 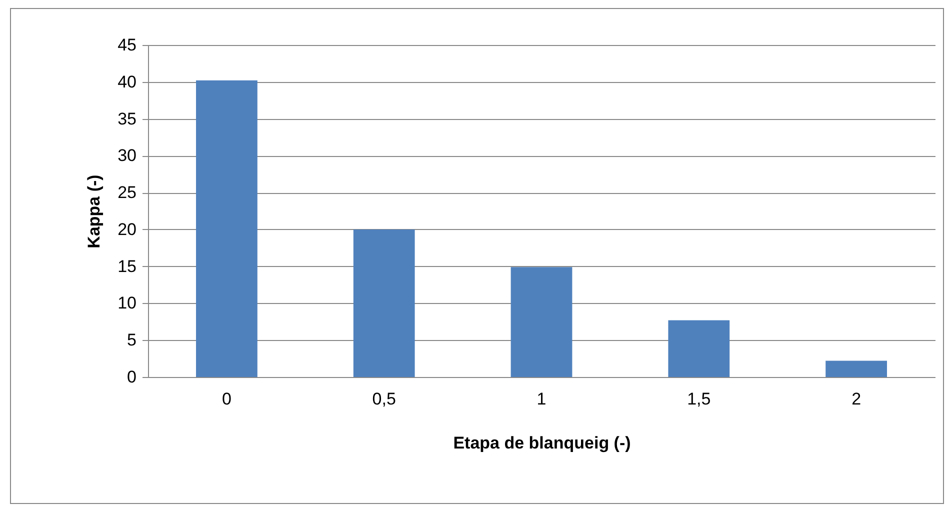 What do you see at coordinates (131, 340) in the screenshot?
I see `y-tick-label: 5` at bounding box center [131, 340].